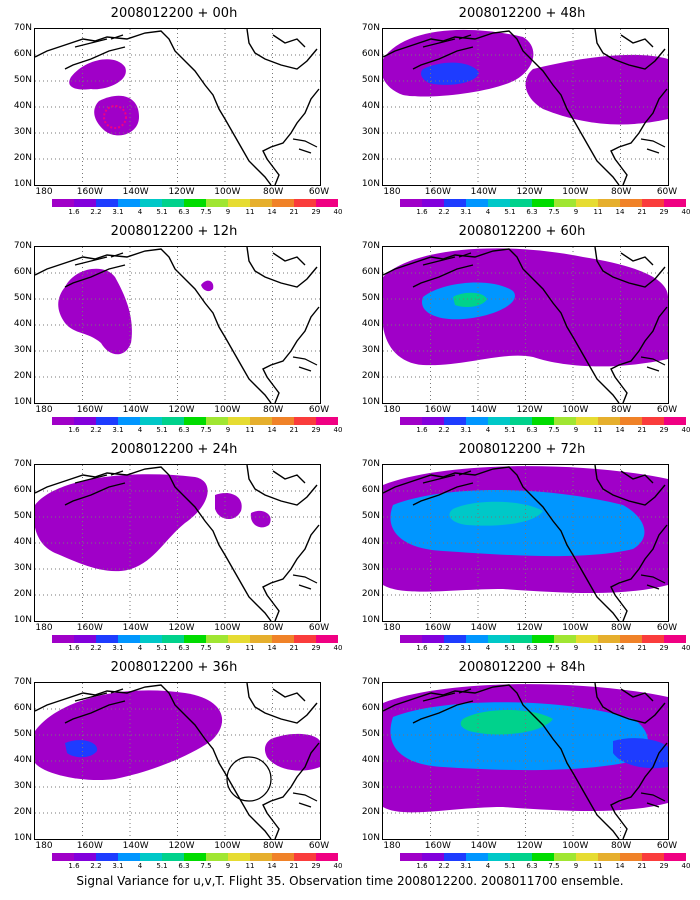 This screenshot has width=700, height=900. What do you see at coordinates (118, 430) in the screenshot?
I see `colorbar-label: 3.1` at bounding box center [118, 430].